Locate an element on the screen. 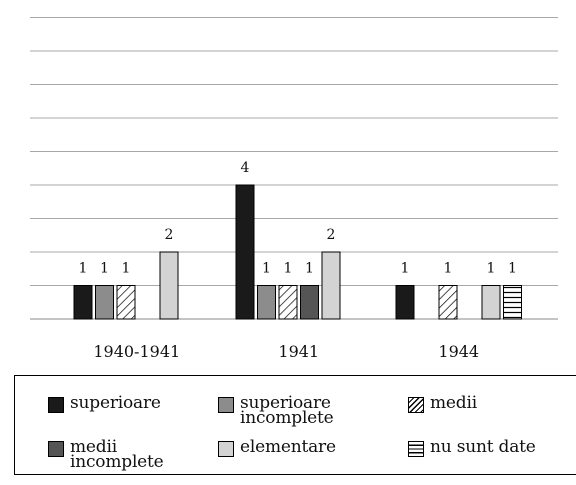  legend-label: nu sunt date is located at coordinates (483, 447).